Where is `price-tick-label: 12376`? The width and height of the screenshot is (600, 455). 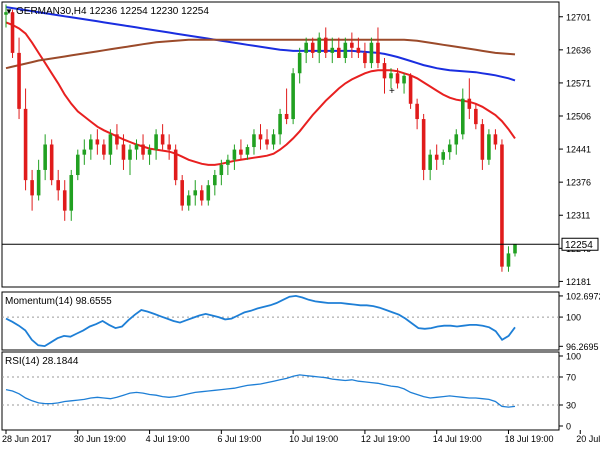 price-tick-label: 12376 is located at coordinates (578, 183).